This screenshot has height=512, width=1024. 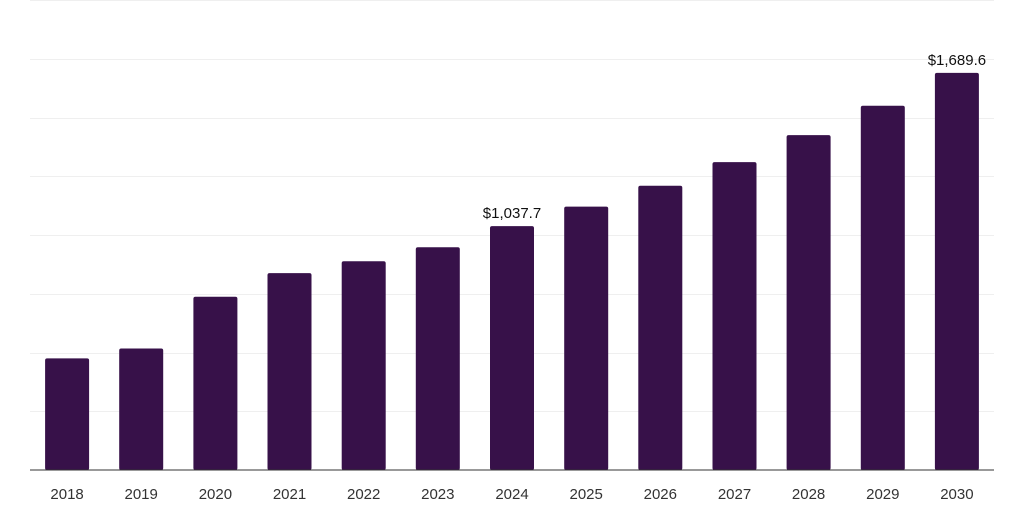 I want to click on x-tick-label-2025: 2025, so click(x=586, y=494).